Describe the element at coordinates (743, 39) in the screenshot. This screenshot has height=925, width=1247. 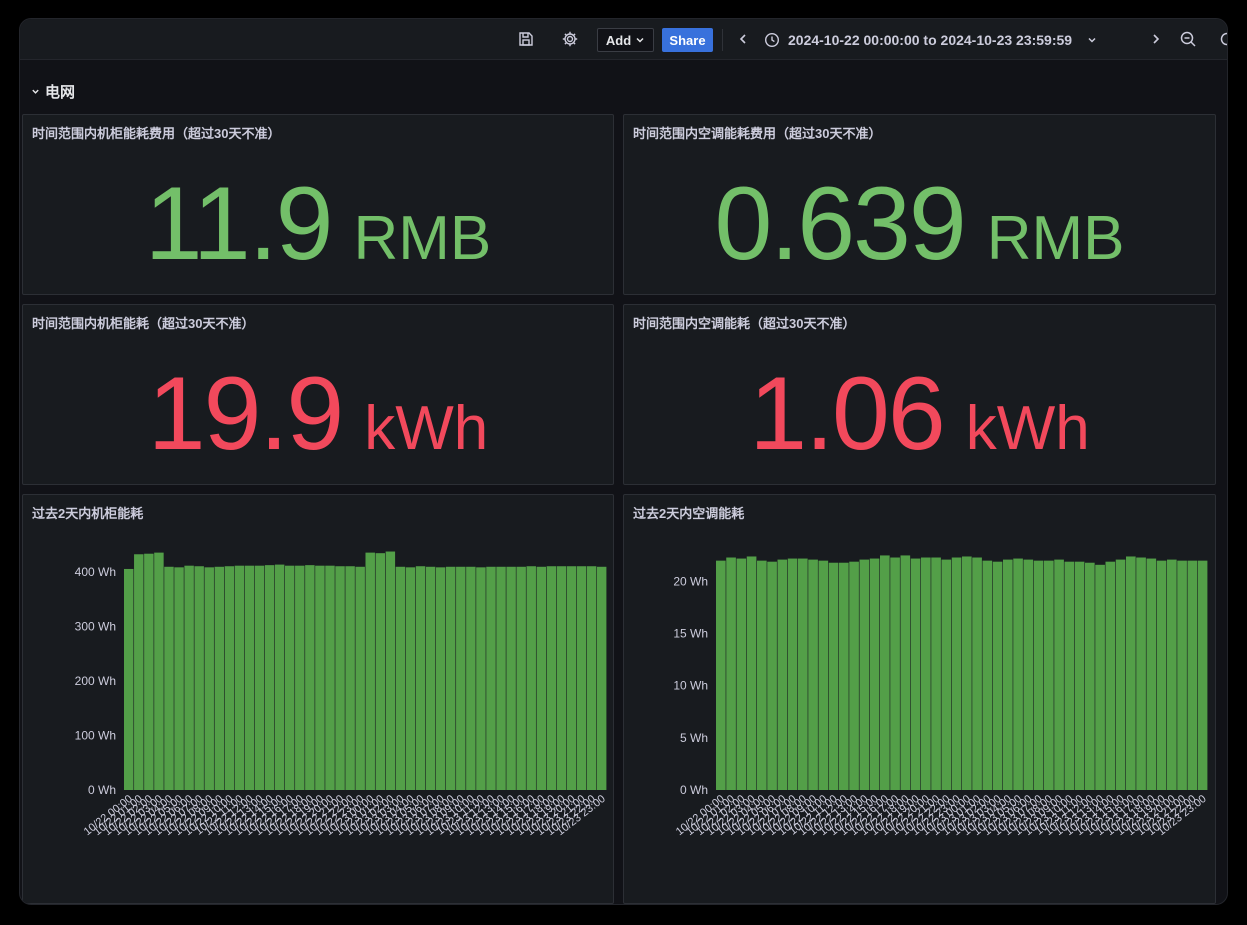
I see `chevron-left-icon` at that location.